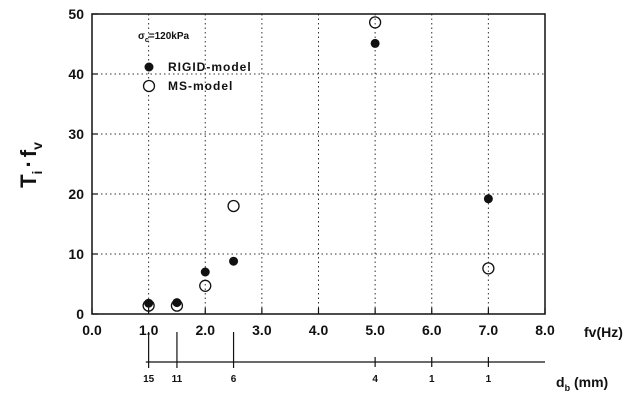 The image size is (644, 393). I want to click on secondary-tick-label: 11, so click(177, 379).